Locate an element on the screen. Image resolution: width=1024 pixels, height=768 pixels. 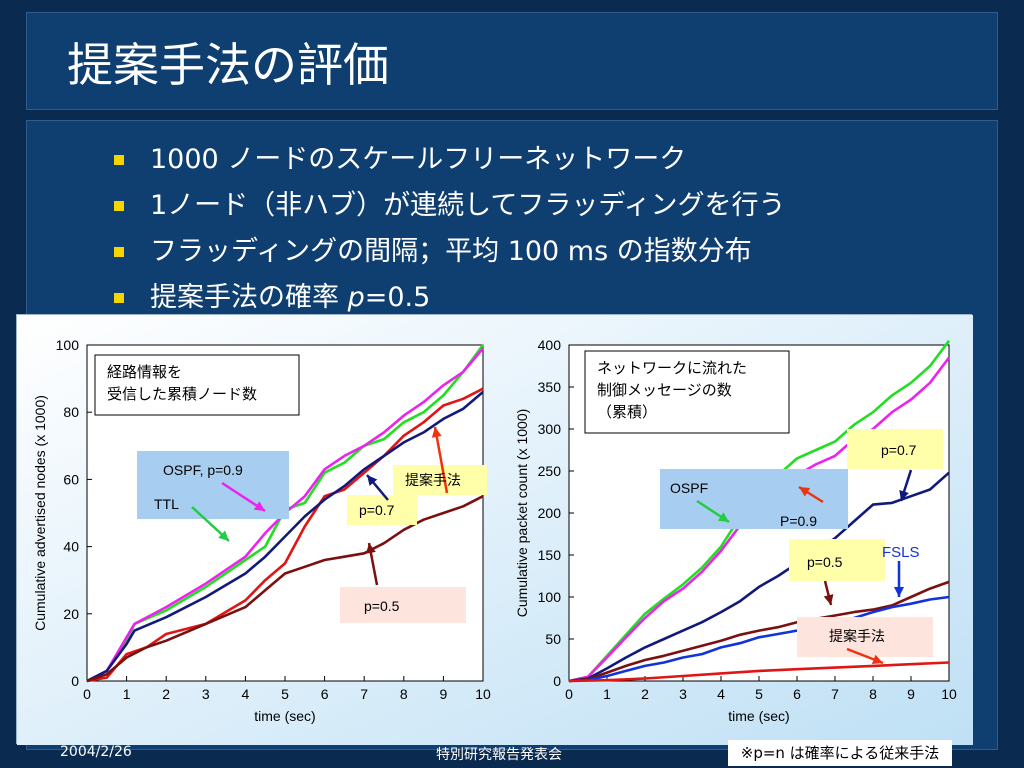
description-line: （累積） is located at coordinates (627, 412).